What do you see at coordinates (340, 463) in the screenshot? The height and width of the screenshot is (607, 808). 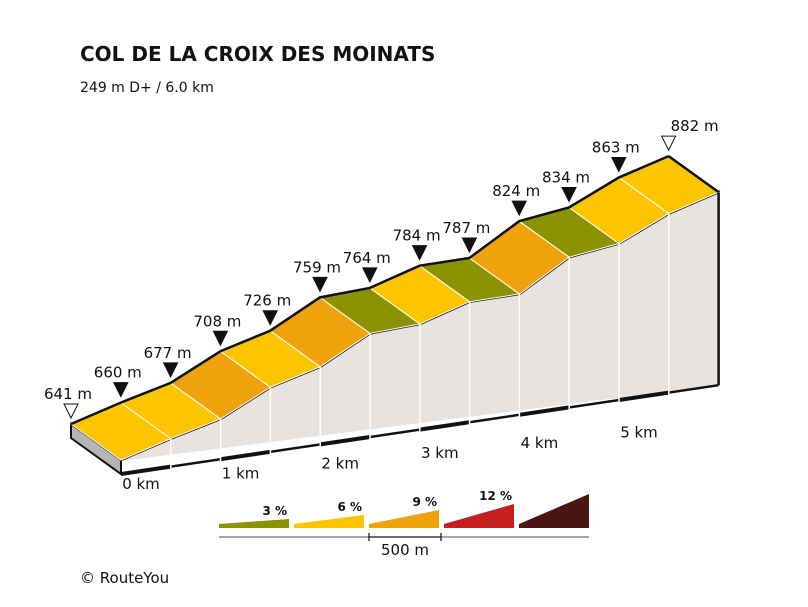 I see `km-tick-label: 2 km` at bounding box center [340, 463].